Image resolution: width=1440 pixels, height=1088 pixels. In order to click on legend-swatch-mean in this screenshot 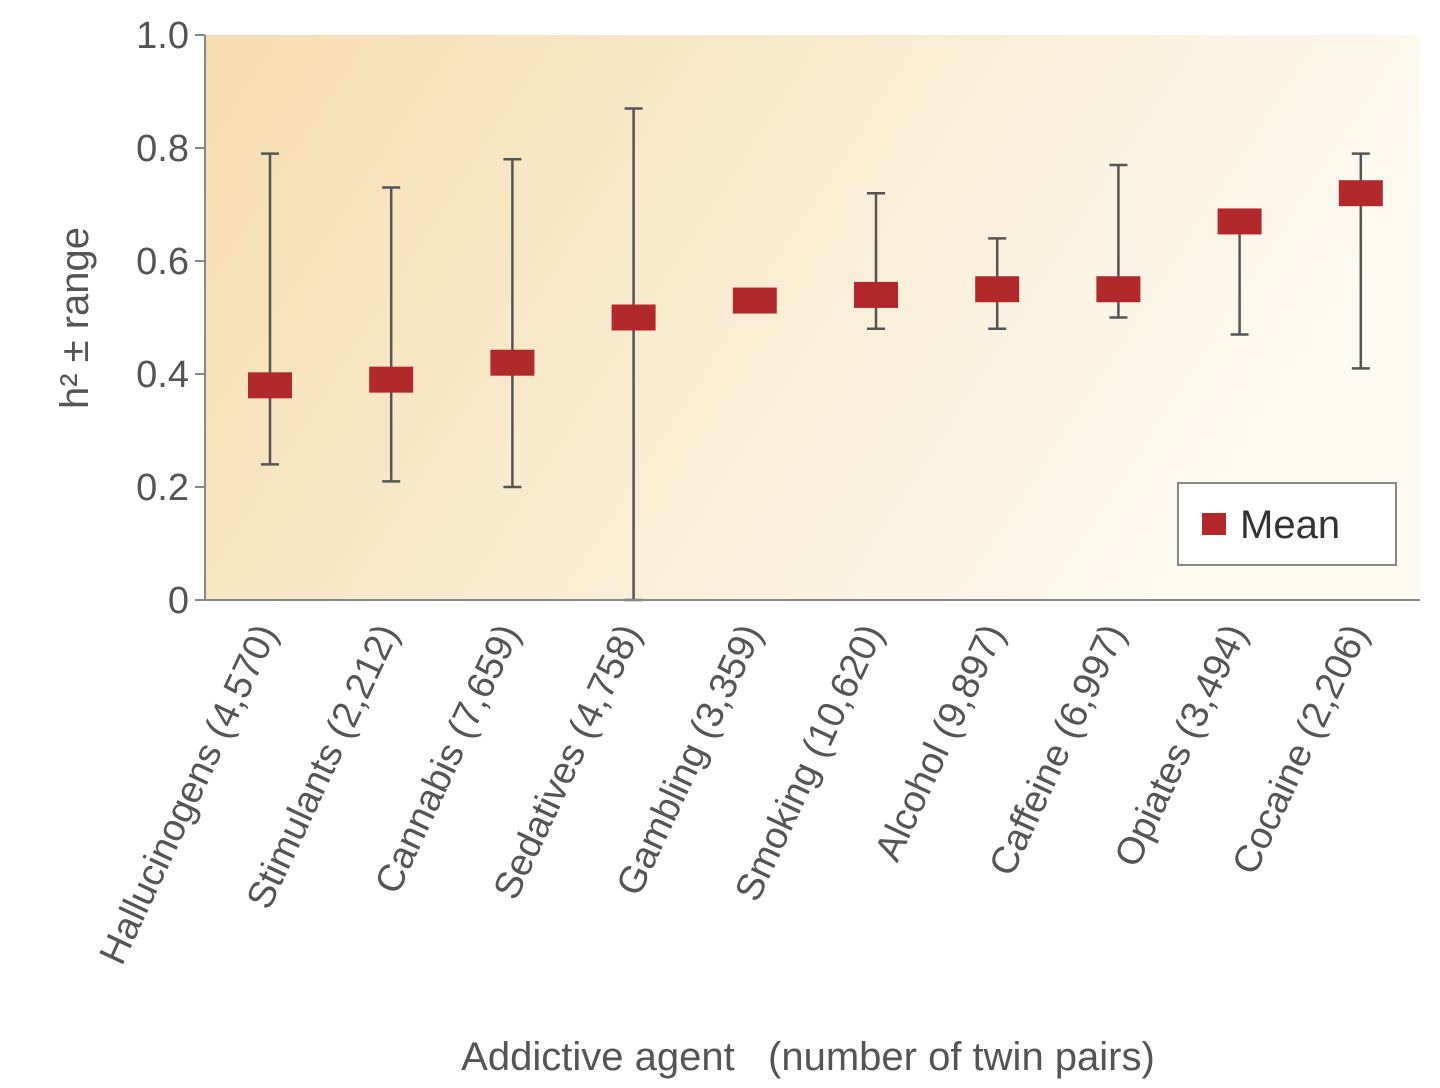, I will do `click(1214, 524)`.